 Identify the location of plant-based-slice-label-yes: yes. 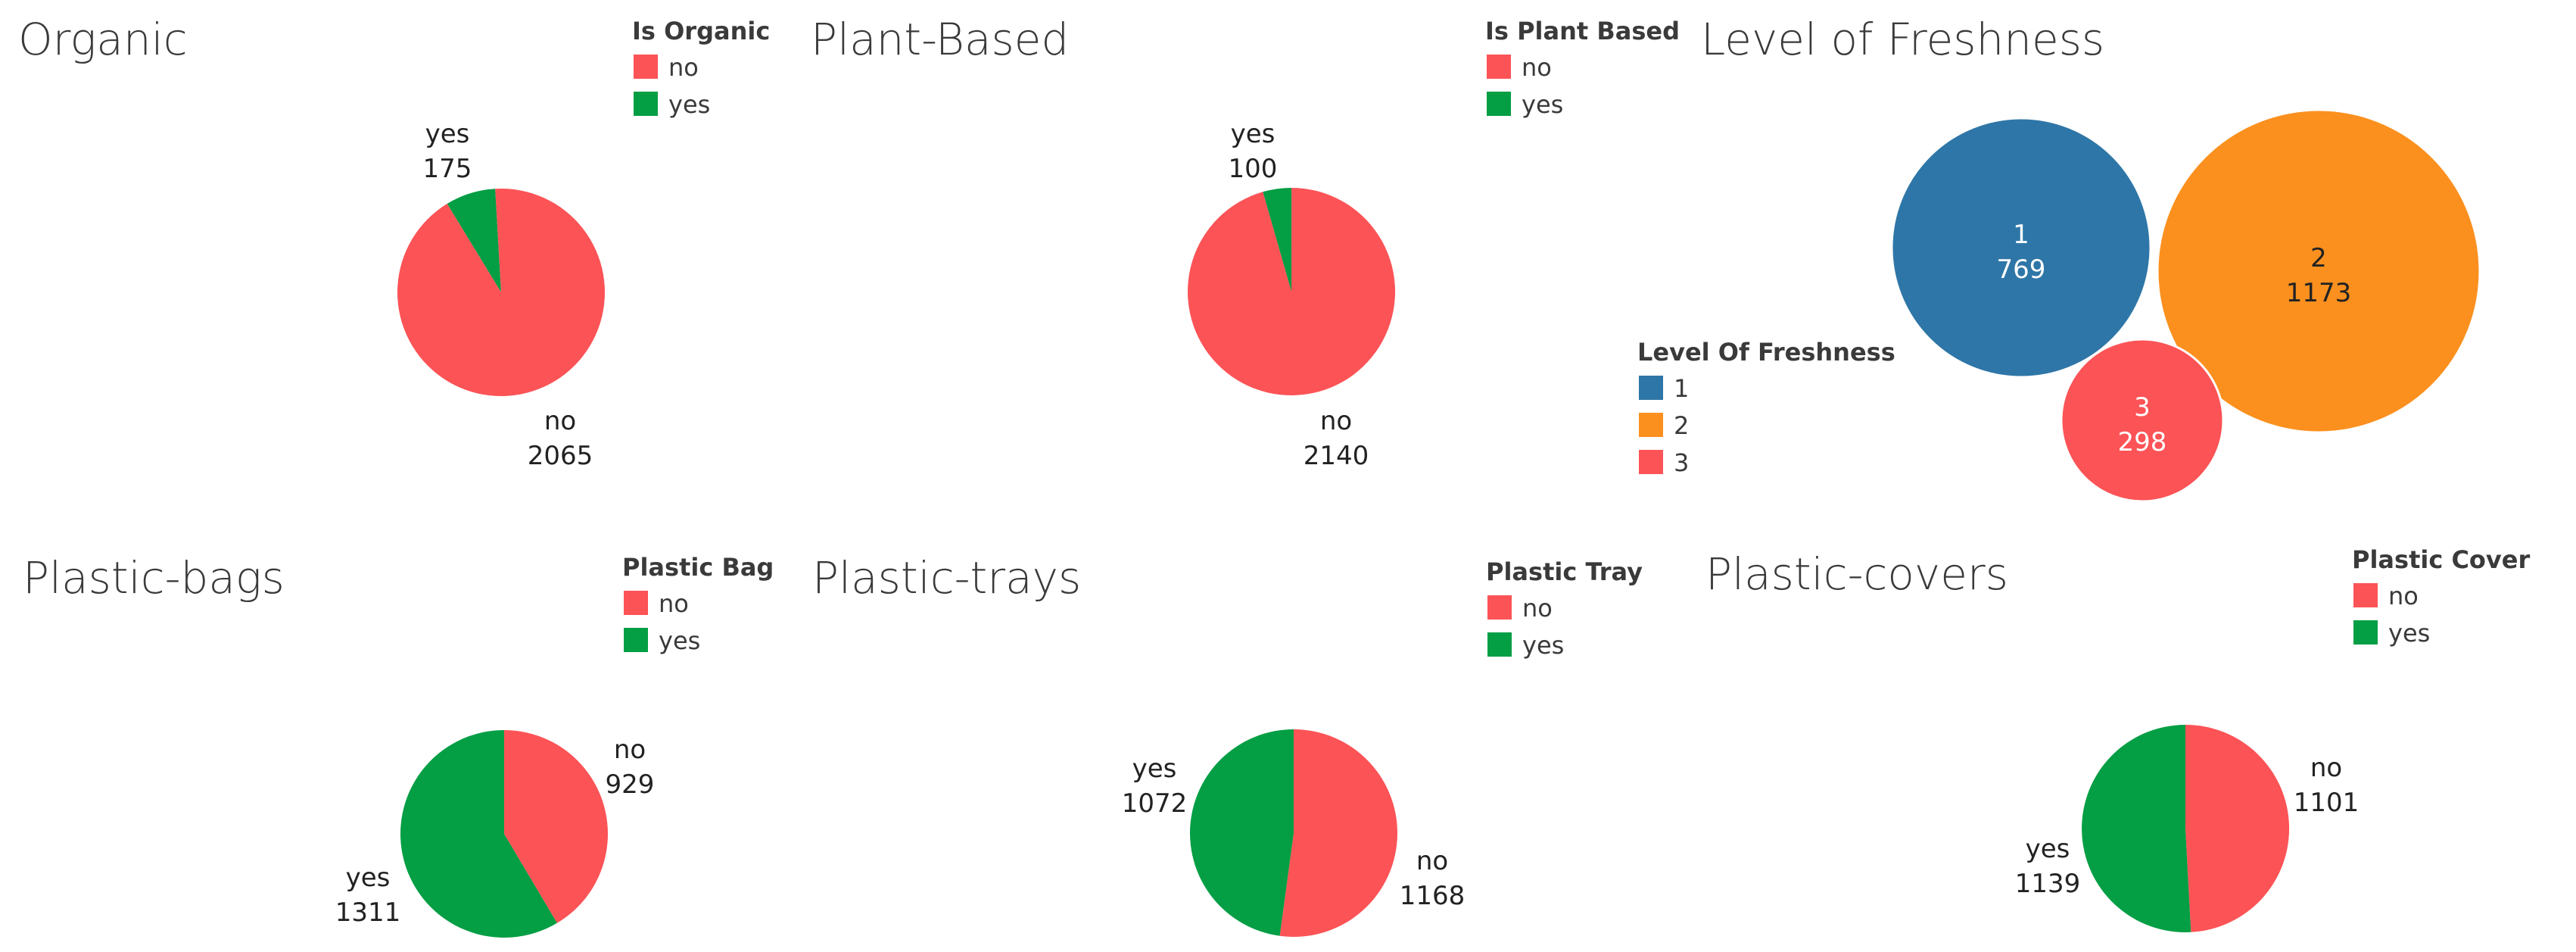
(1253, 134).